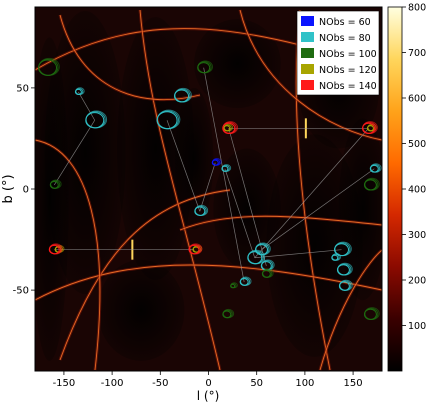 The image size is (440, 407). Describe the element at coordinates (208, 383) in the screenshot. I see `x-tick-label: 0` at that location.